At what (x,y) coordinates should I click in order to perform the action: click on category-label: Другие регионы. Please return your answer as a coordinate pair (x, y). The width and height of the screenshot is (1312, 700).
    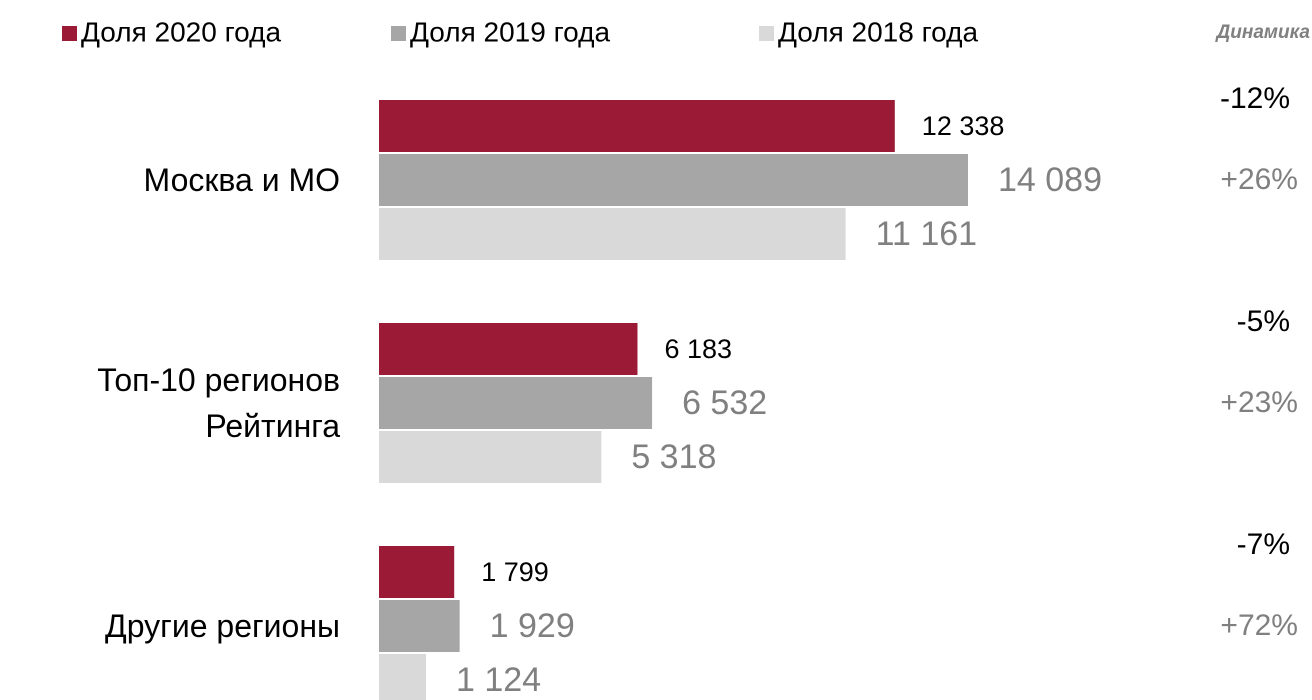
    Looking at the image, I should click on (222, 626).